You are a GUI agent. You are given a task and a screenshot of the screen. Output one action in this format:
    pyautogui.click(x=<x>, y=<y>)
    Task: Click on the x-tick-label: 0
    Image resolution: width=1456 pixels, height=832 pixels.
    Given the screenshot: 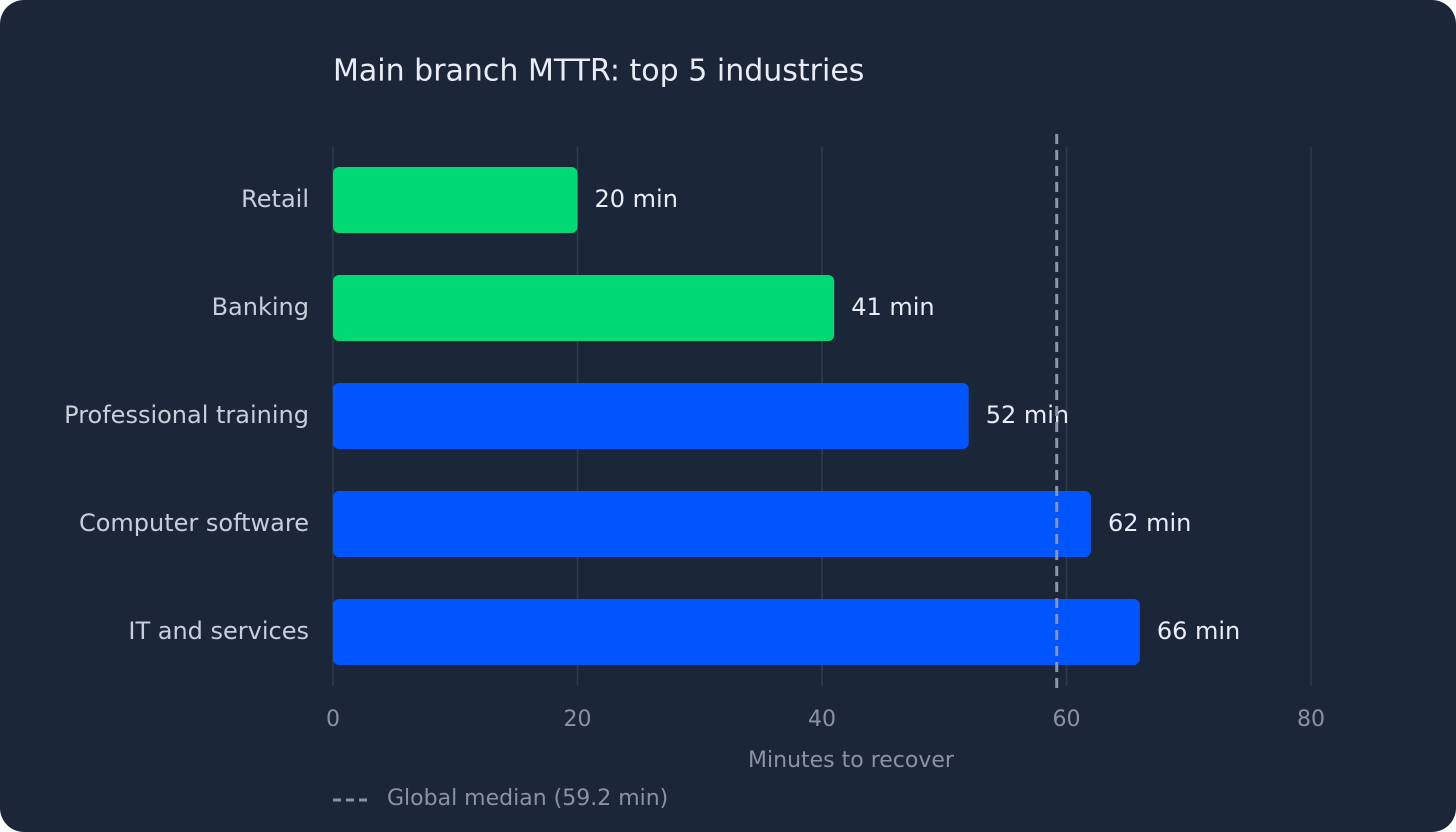 What is the action you would take?
    pyautogui.click(x=333, y=719)
    